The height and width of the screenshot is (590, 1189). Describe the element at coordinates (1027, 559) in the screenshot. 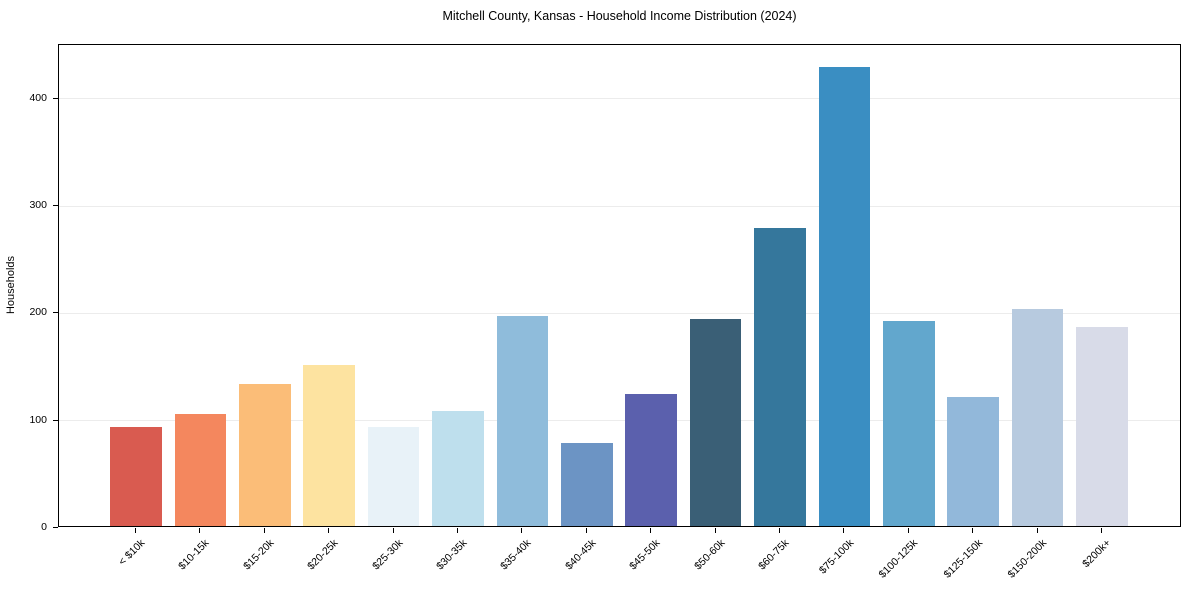

I see `x-tick-label-text: $150-200k` at that location.